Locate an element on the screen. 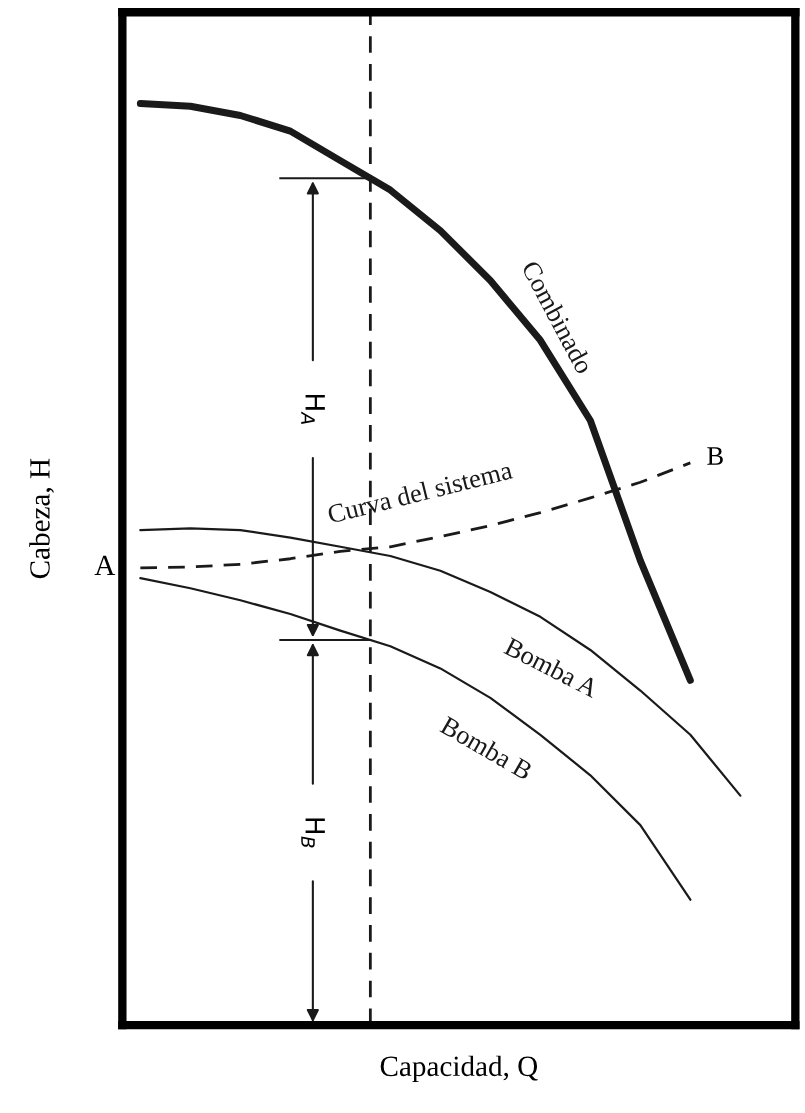 This screenshot has height=1113, width=805. annotation: H$_{B}$ is located at coordinates (313, 833).